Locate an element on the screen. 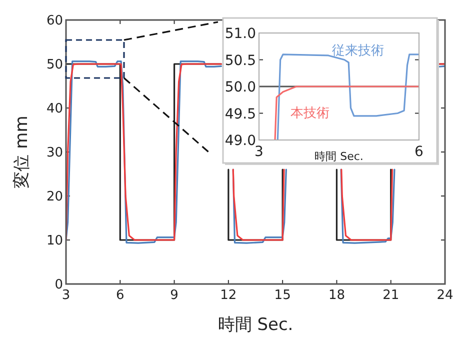 The height and width of the screenshot is (344, 458). y-tick-label: 51.0 is located at coordinates (240, 34).